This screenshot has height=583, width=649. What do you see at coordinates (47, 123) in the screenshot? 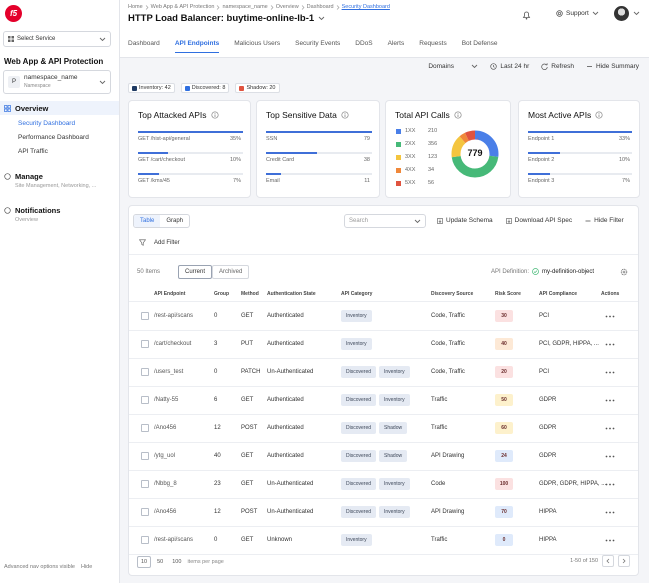
I see `nav-item: Security Dashboard` at bounding box center [47, 123].